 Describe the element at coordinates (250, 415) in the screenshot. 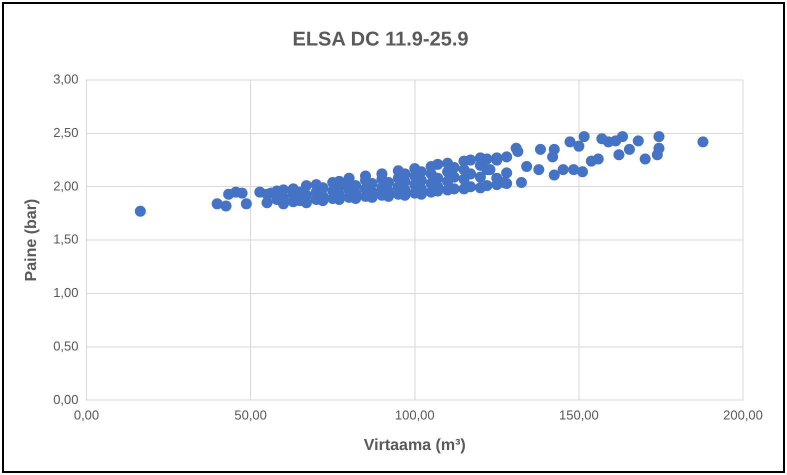

I see `x-tick-label: 50,00` at that location.